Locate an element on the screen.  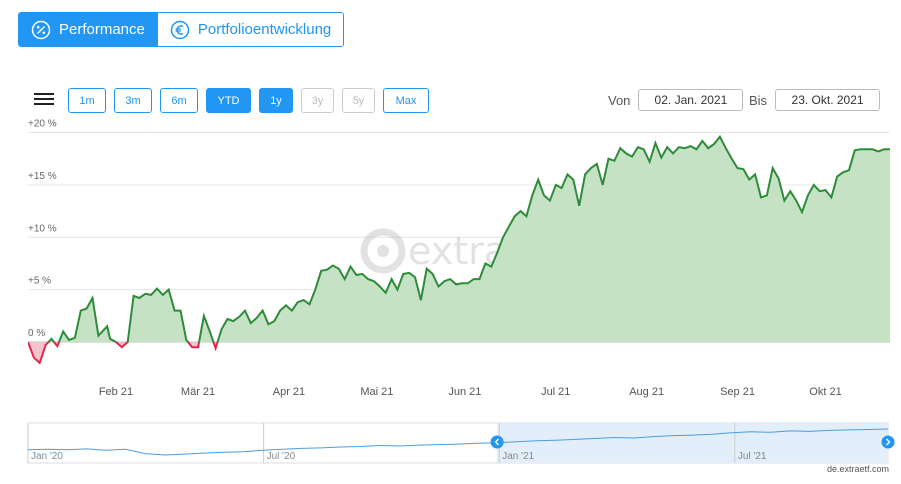
navigator-tick-label: Jan '20 is located at coordinates (47, 456).